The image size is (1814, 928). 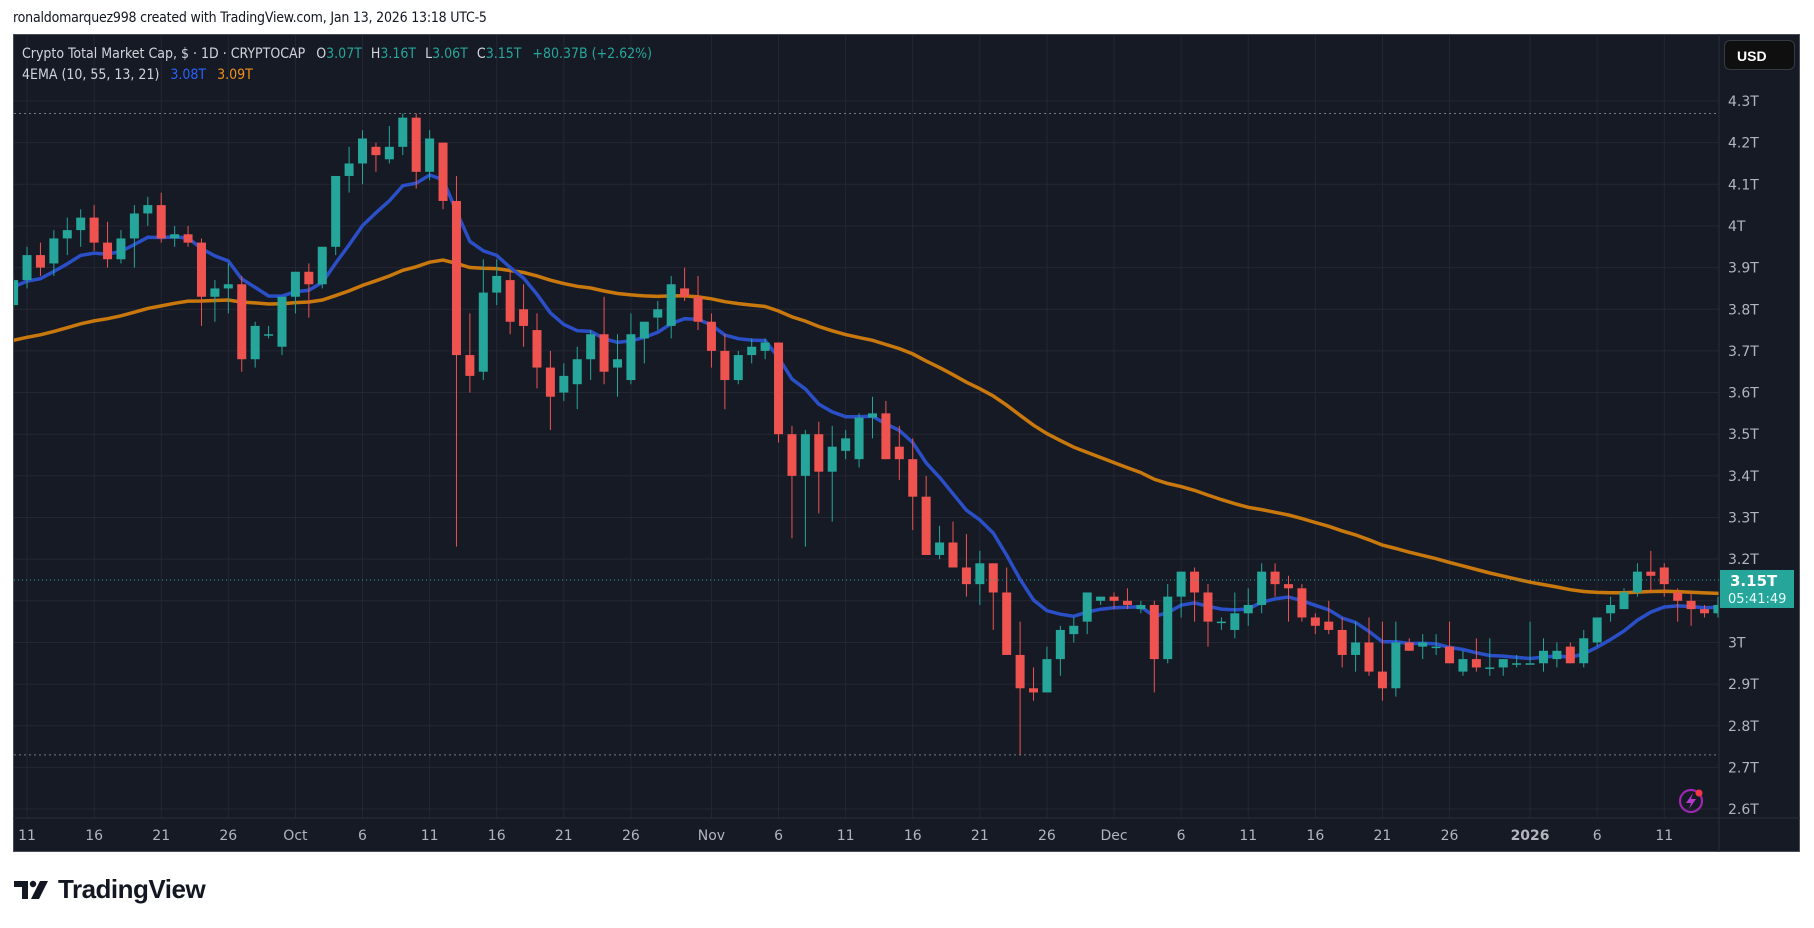 What do you see at coordinates (1743, 352) in the screenshot?
I see `price-axis-label: 3.7T` at bounding box center [1743, 352].